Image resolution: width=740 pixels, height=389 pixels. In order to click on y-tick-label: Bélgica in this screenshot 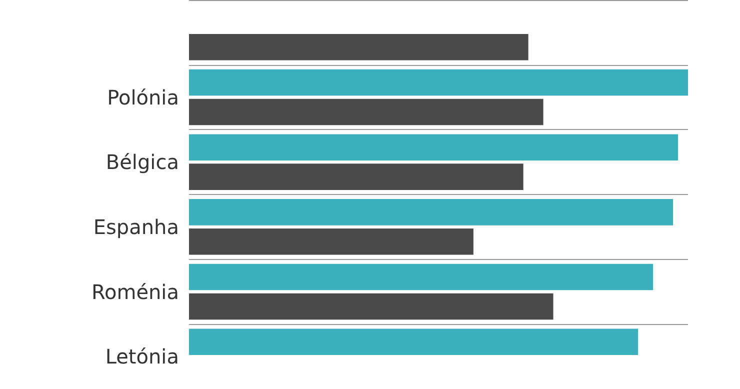, I will do `click(142, 162)`.